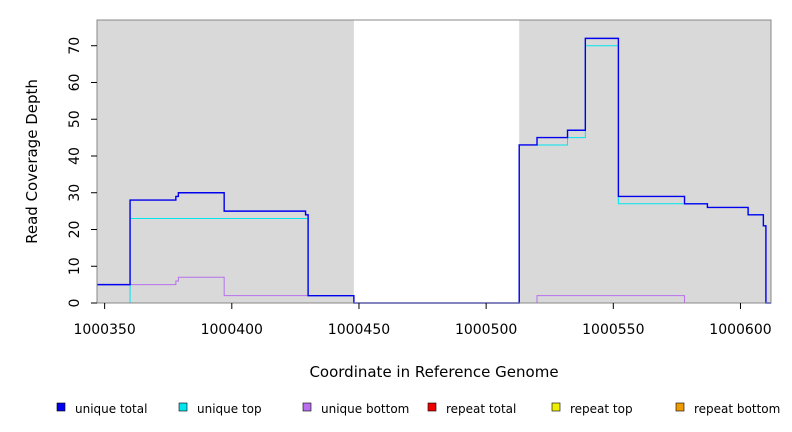 The width and height of the screenshot is (792, 432). I want to click on y-tick-label-4: 40, so click(75, 156).